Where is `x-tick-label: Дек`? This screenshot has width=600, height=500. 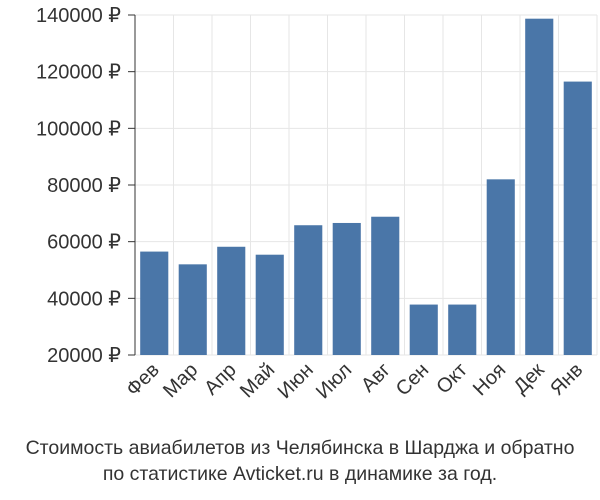
x-tick-label: Дек is located at coordinates (529, 378).